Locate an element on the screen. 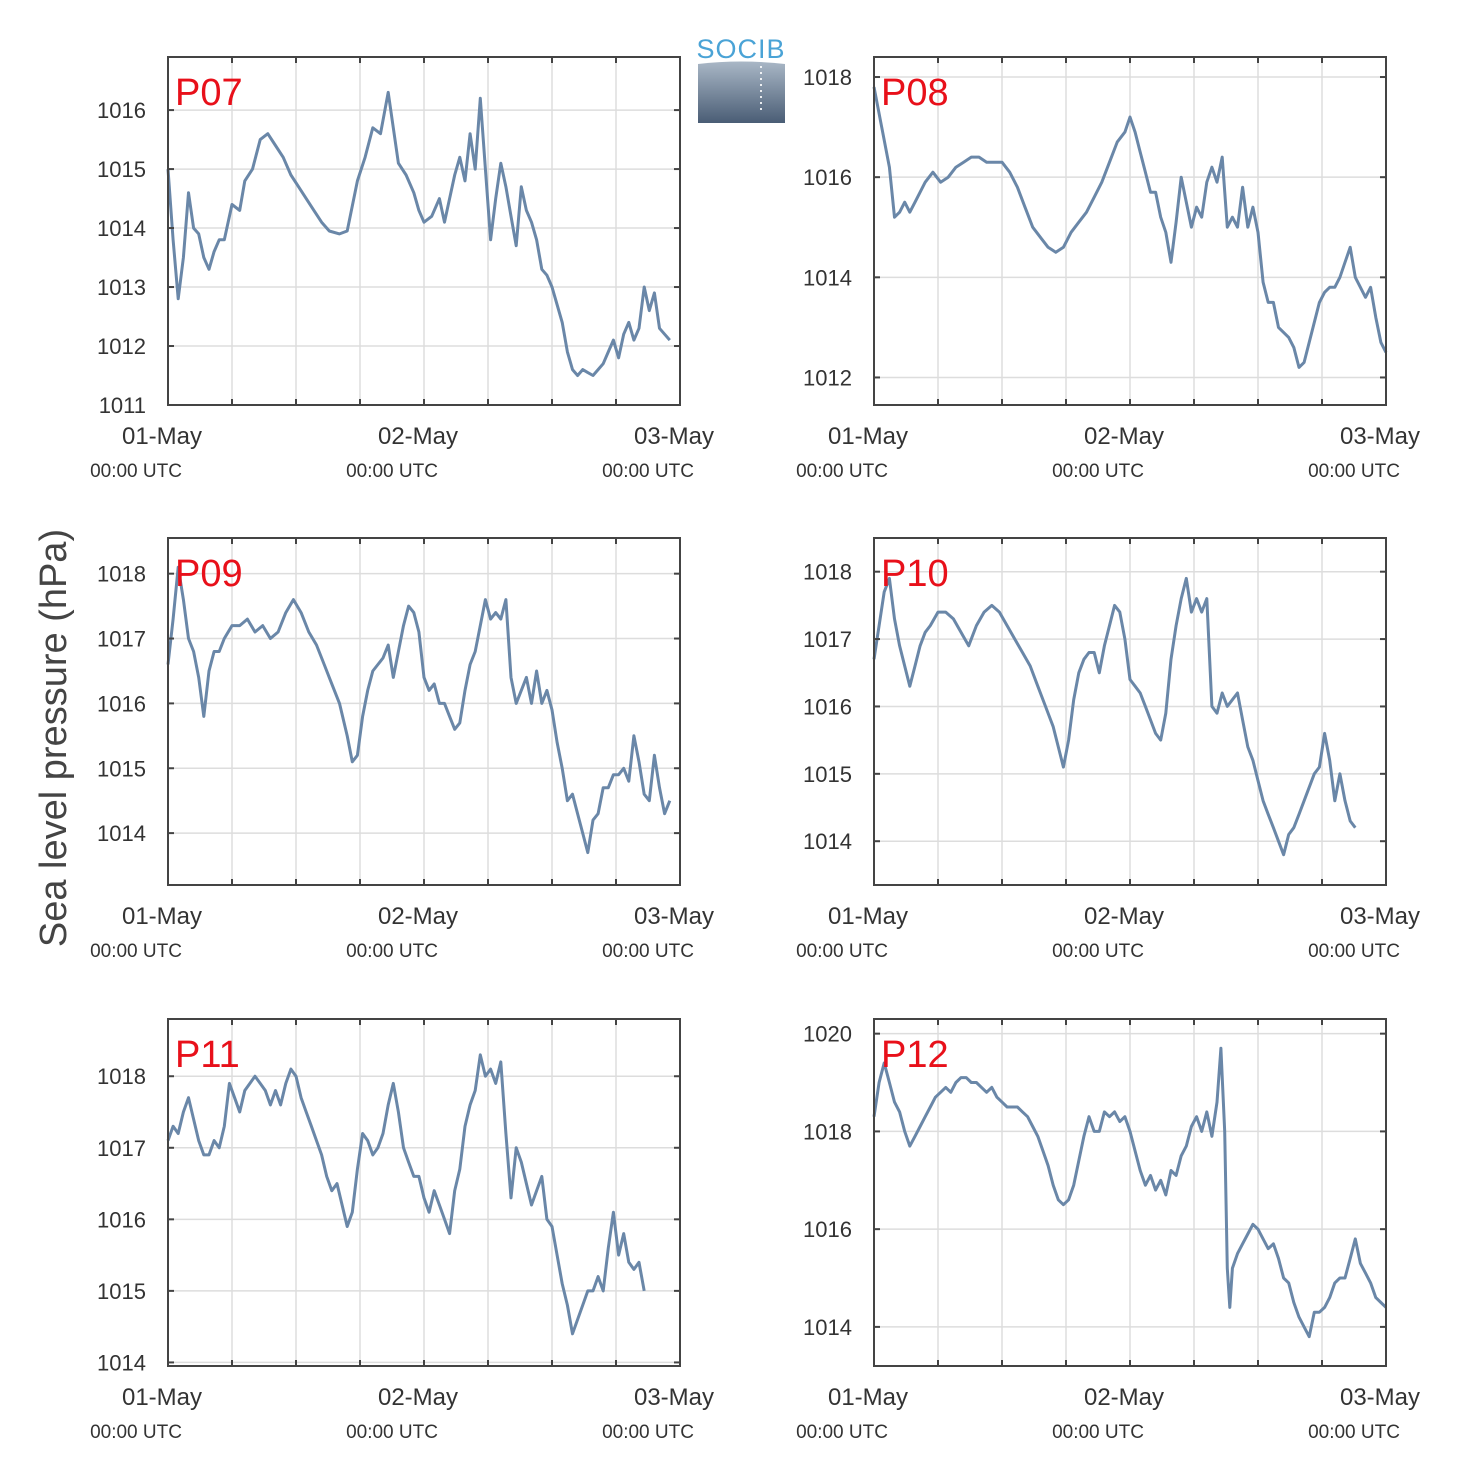 The image size is (1460, 1474). station-label: P11 is located at coordinates (207, 1055).